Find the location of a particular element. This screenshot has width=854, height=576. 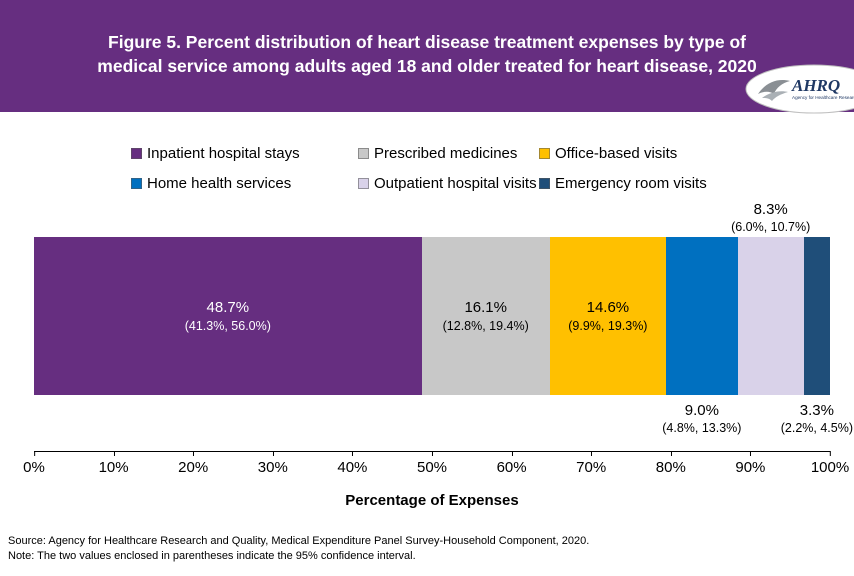

legend-label: Prescribed medicines is located at coordinates (446, 153).